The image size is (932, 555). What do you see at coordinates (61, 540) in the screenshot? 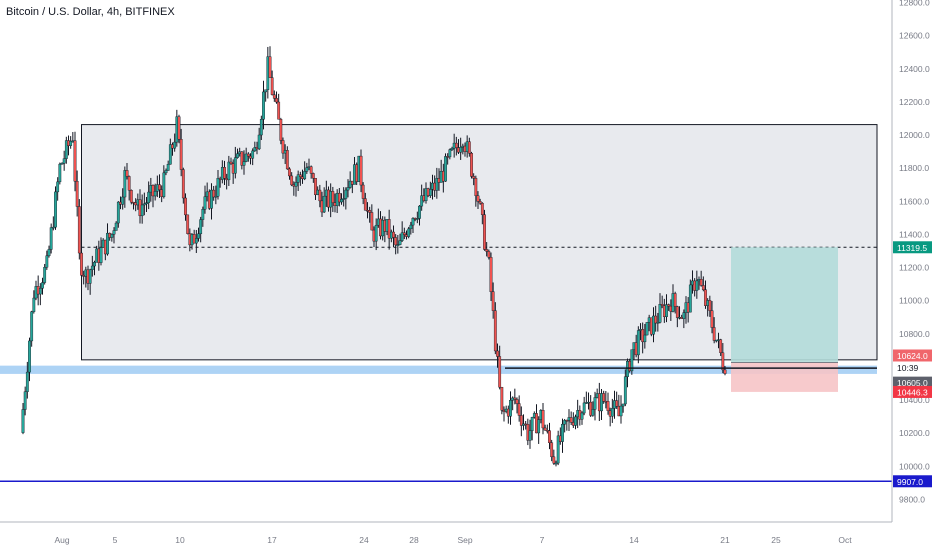
I see `x-tick-label: Aug` at bounding box center [61, 540].